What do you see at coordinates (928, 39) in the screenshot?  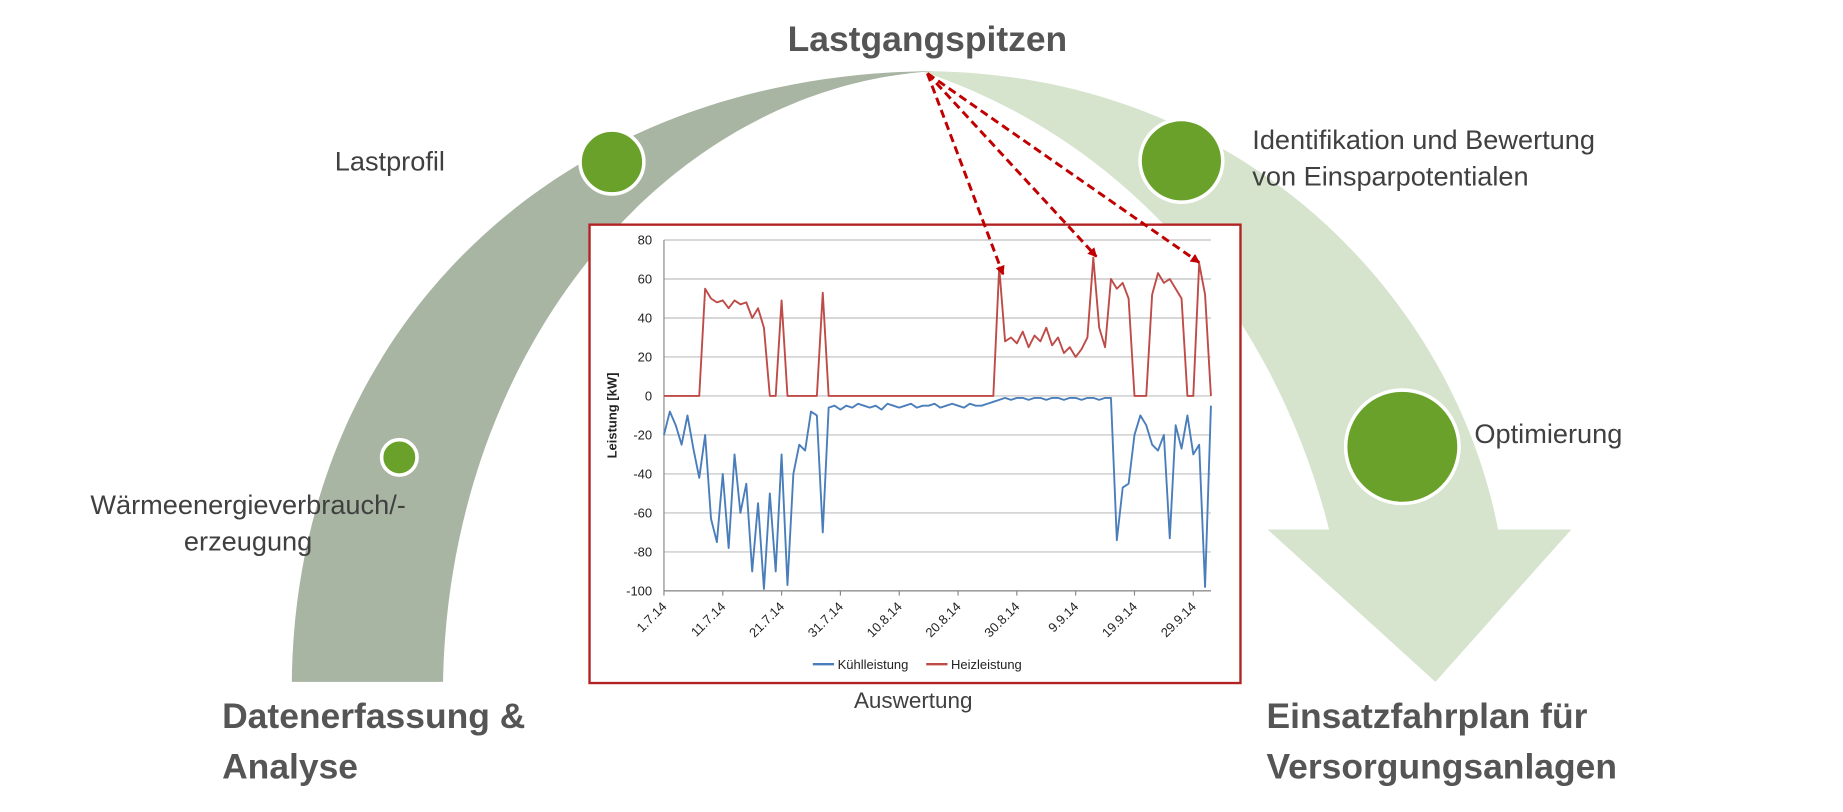 I see `title: Lastgangspitzen` at bounding box center [928, 39].